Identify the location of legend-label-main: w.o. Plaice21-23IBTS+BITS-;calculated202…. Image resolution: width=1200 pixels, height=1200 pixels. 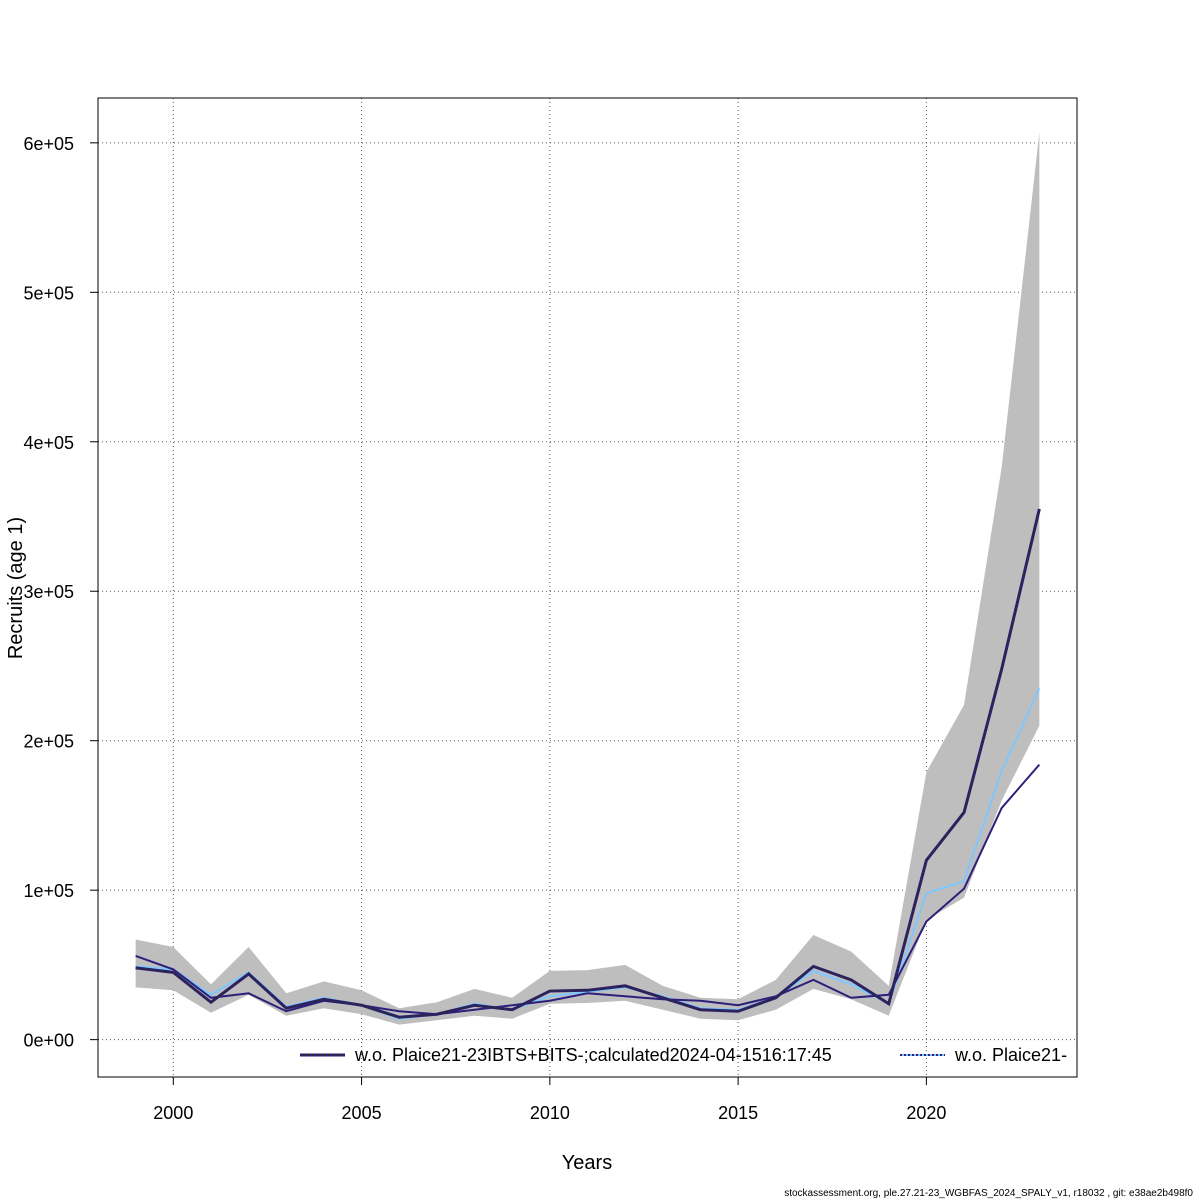
(593, 1055).